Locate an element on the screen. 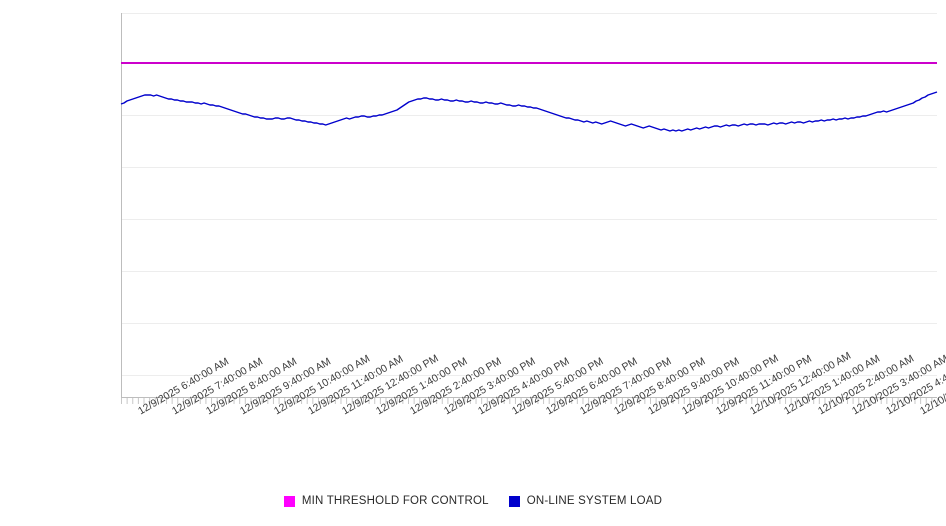 The image size is (946, 526). legend-label-system-load: ON-LINE SYSTEM LOAD is located at coordinates (594, 501).